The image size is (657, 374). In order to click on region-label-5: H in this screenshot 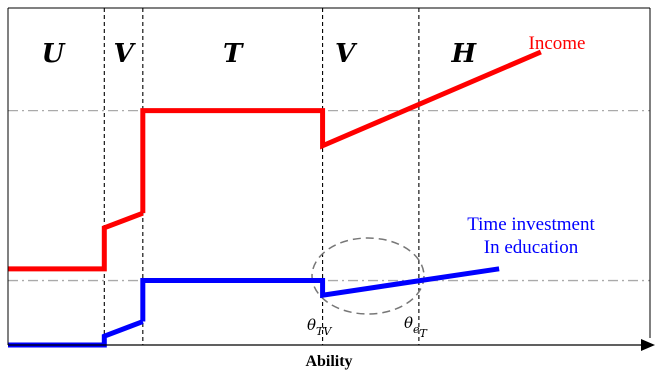, I will do `click(464, 54)`.